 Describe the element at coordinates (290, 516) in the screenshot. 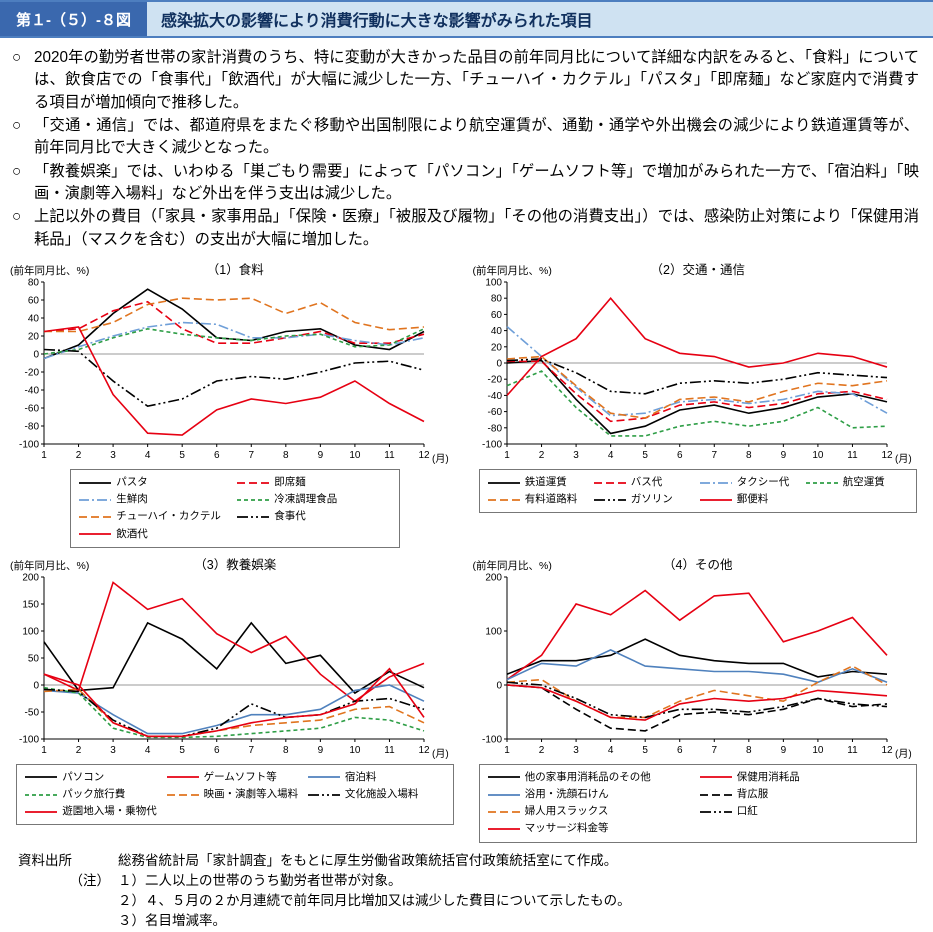

I see `legend-label: 食事代` at that location.